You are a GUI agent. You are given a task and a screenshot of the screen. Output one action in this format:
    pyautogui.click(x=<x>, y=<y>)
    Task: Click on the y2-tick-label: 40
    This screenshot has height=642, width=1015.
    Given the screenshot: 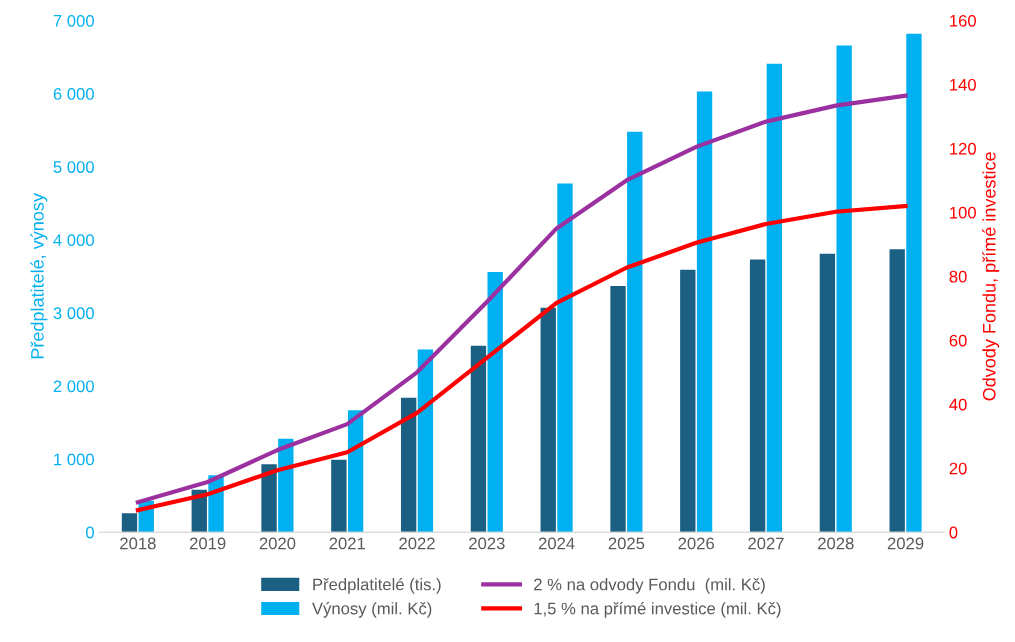 What is the action you would take?
    pyautogui.click(x=958, y=404)
    